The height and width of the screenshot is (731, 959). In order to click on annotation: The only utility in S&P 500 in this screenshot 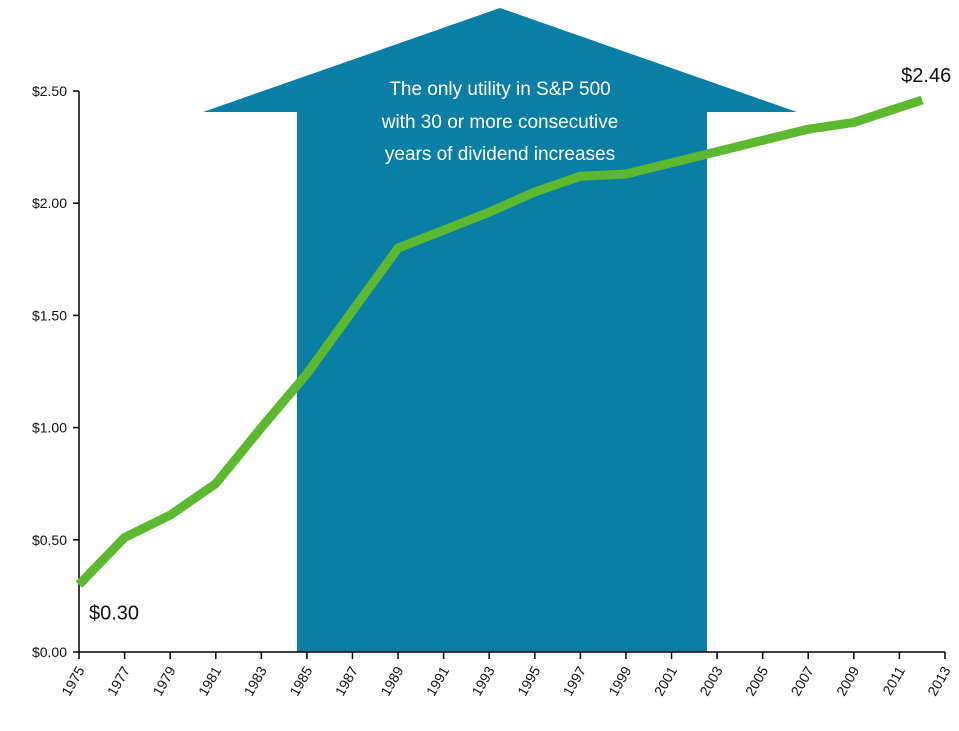, I will do `click(499, 89)`.